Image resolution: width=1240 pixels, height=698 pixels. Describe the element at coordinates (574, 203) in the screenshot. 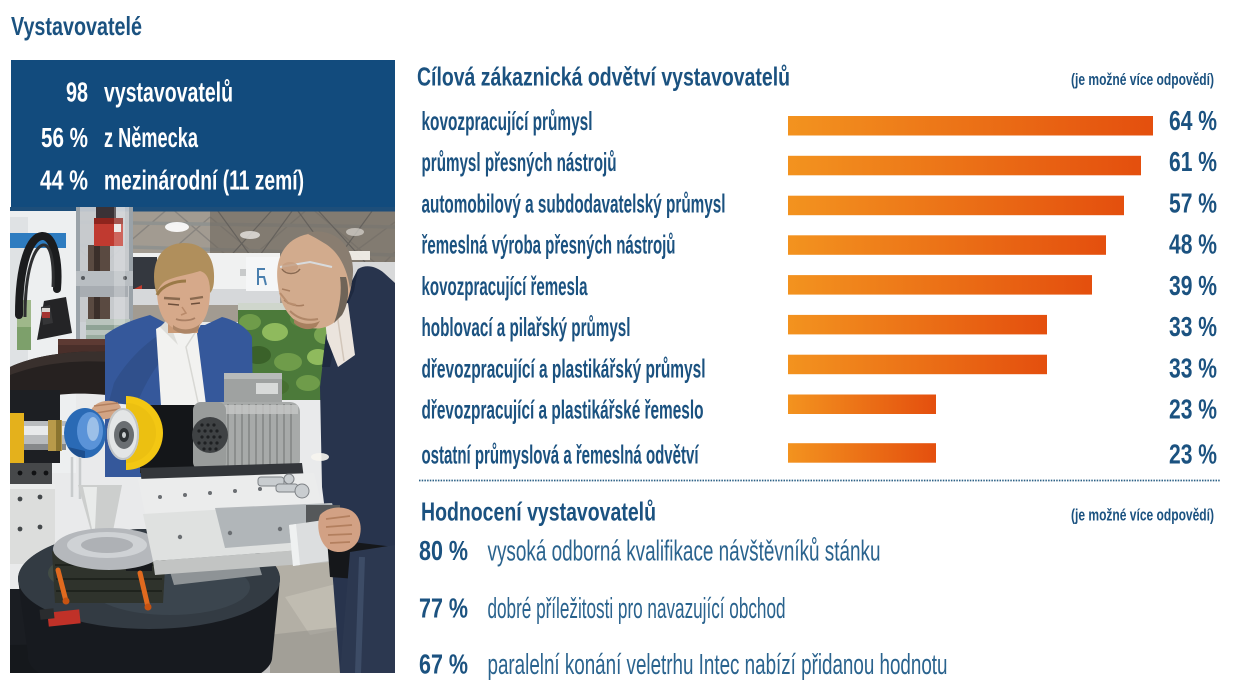

I see `svg-text:automobilový a subdodavatelský: automobilový a subdodavatelský průmysl` at that location.